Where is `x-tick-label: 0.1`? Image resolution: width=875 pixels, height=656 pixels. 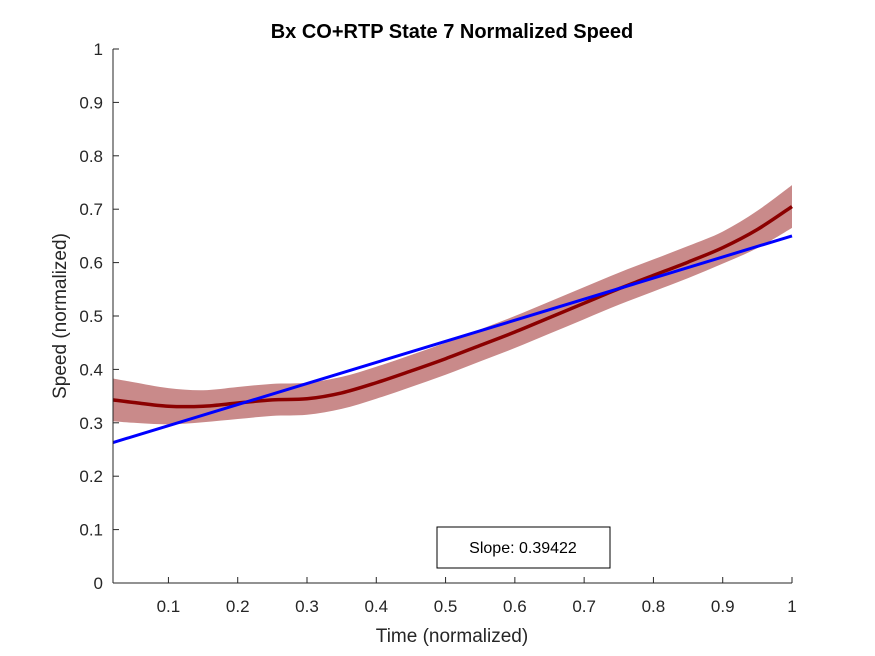 x-tick-label: 0.1 is located at coordinates (169, 606).